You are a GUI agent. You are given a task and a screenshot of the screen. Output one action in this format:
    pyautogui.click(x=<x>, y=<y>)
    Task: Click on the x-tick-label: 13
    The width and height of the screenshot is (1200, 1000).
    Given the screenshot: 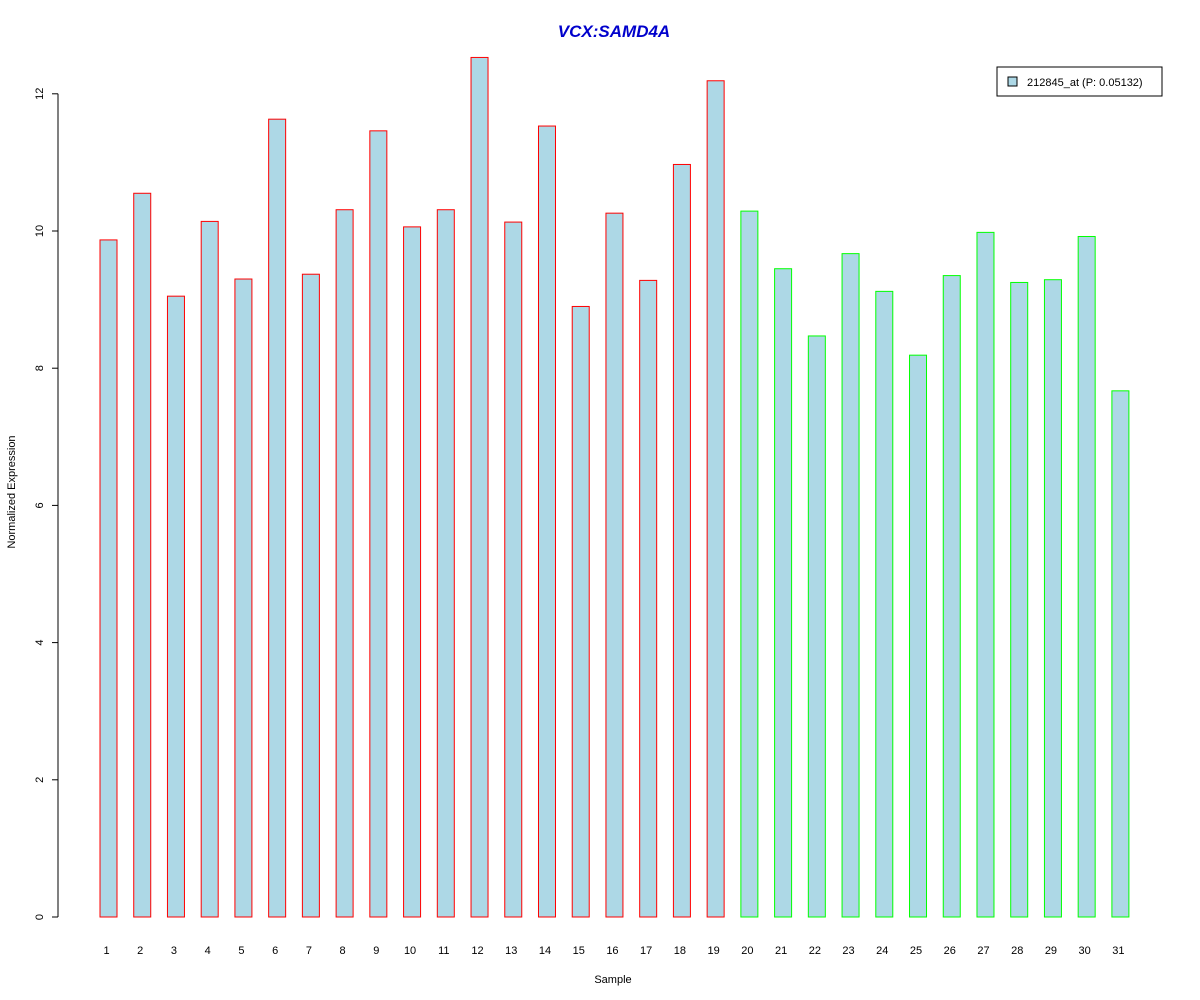 What is the action you would take?
    pyautogui.click(x=511, y=951)
    